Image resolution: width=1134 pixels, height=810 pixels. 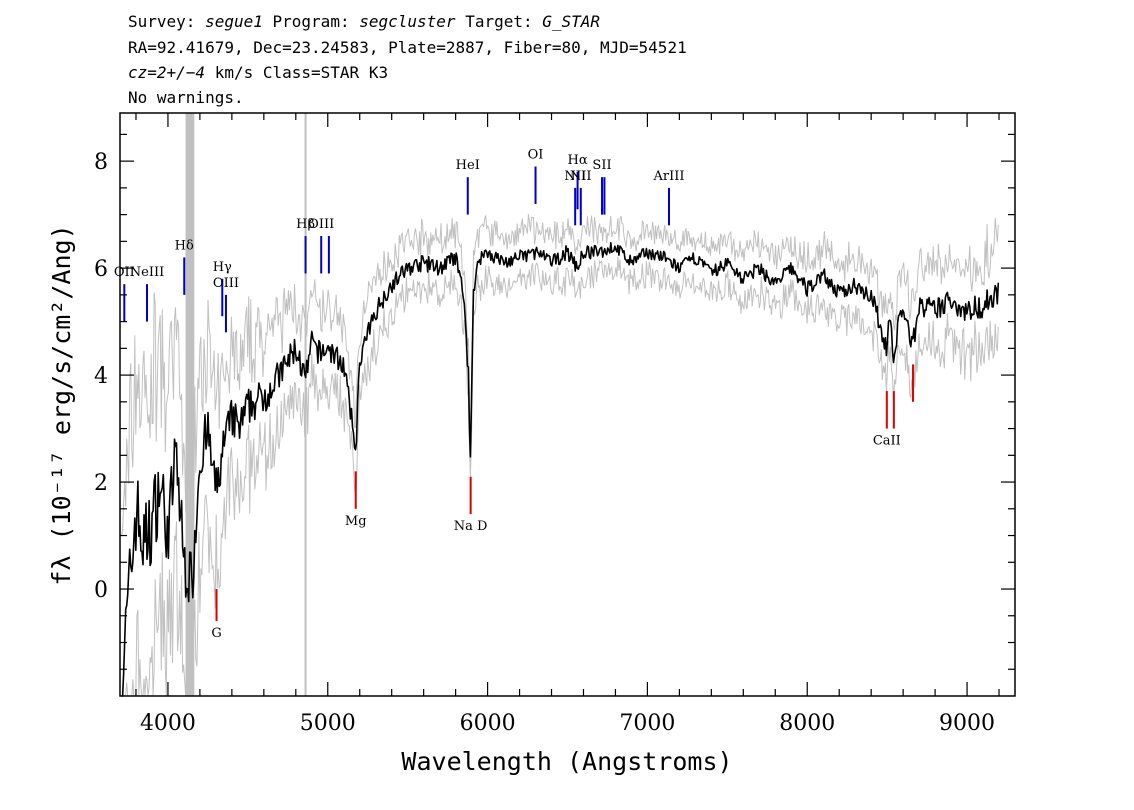 What do you see at coordinates (184, 245) in the screenshot?
I see `emission-line-label-2: Hδ` at bounding box center [184, 245].